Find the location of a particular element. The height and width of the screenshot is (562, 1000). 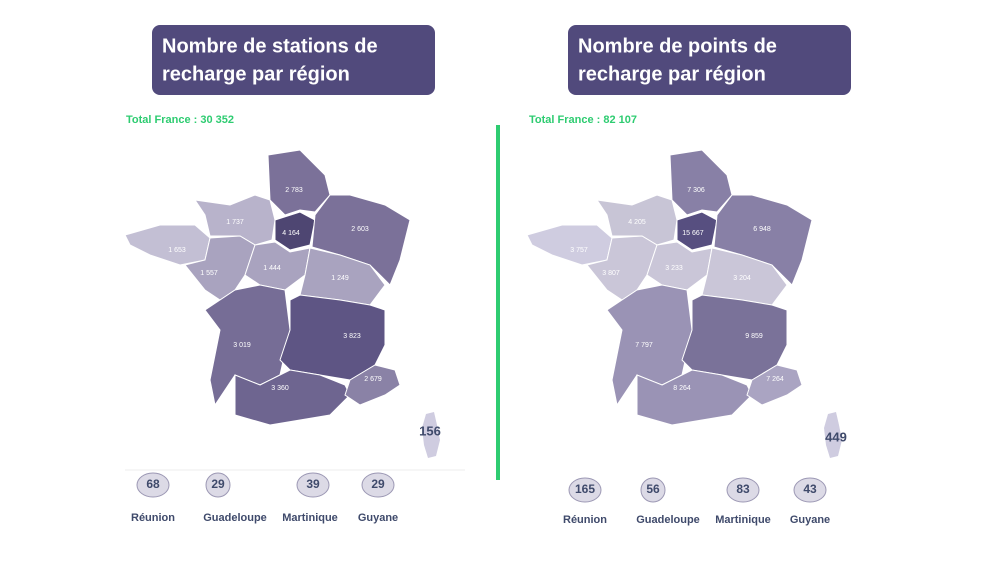

region-value: 2 783 is located at coordinates (294, 190).